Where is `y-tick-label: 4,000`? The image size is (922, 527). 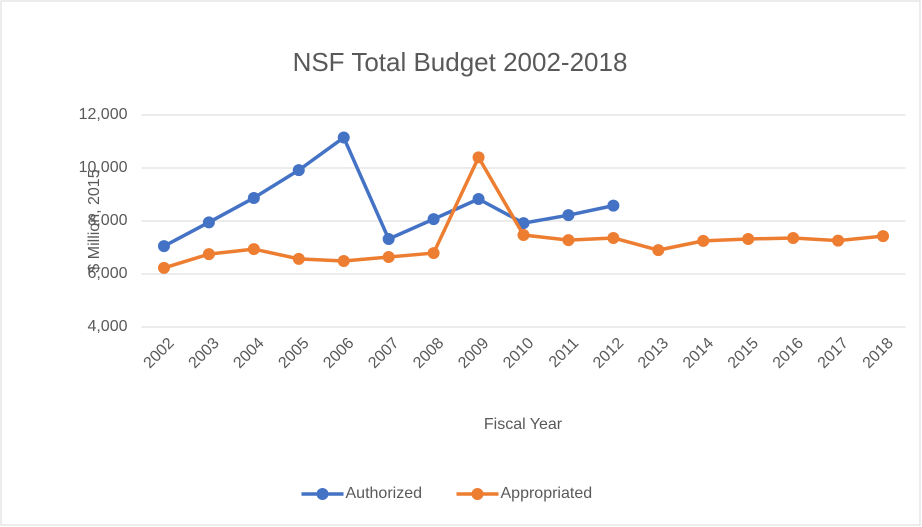 y-tick-label: 4,000 is located at coordinates (107, 326).